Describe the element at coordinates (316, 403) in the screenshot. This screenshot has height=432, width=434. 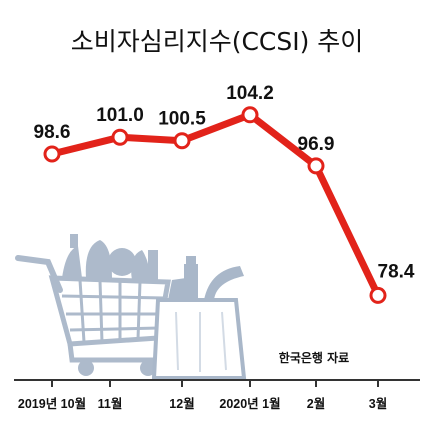
I see `x-tick-label: 2월` at that location.